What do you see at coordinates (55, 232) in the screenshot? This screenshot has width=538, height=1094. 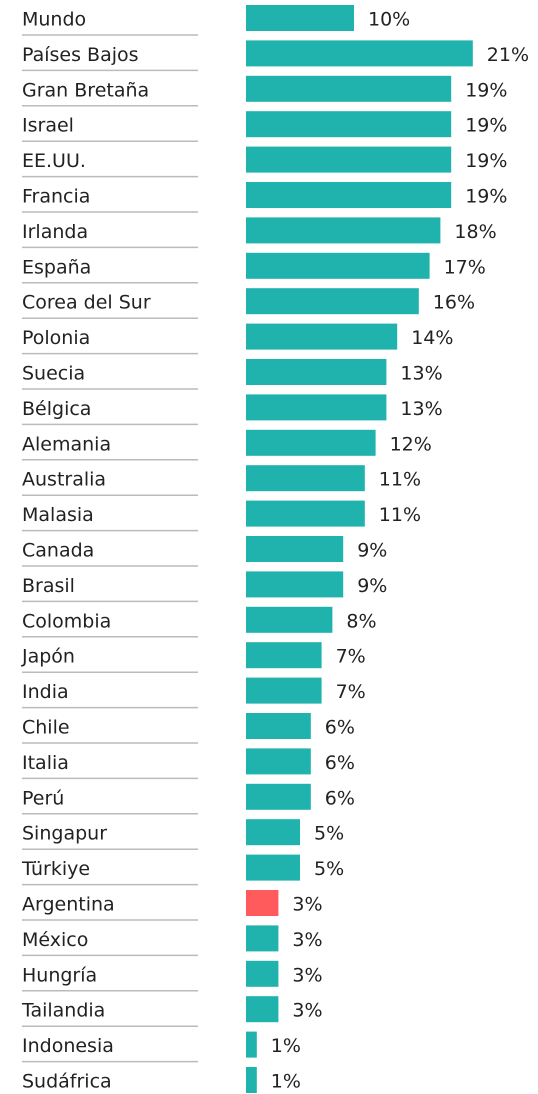 I see `category-label: Irlanda` at bounding box center [55, 232].